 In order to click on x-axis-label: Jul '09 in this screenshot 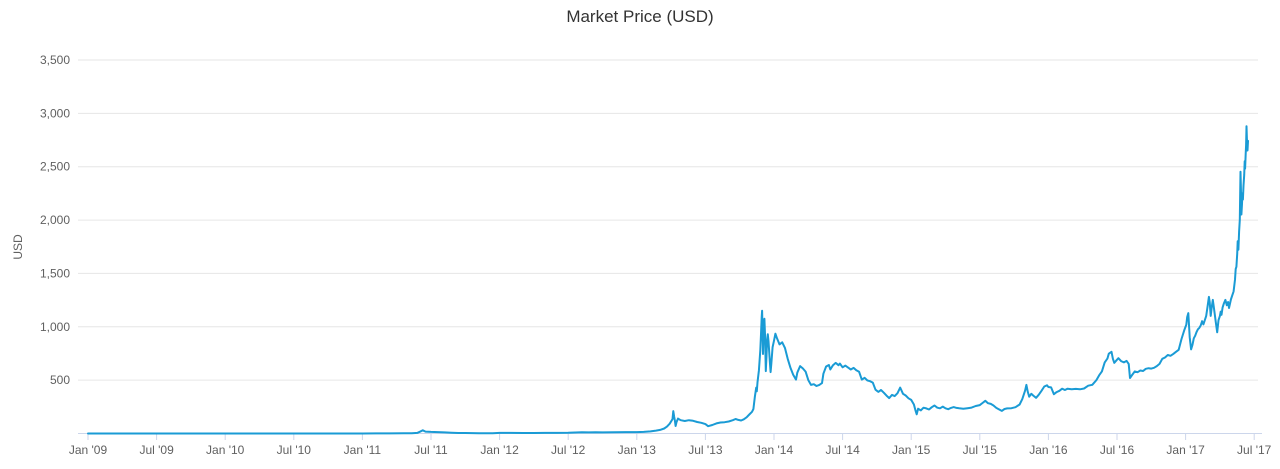, I will do `click(156, 450)`.